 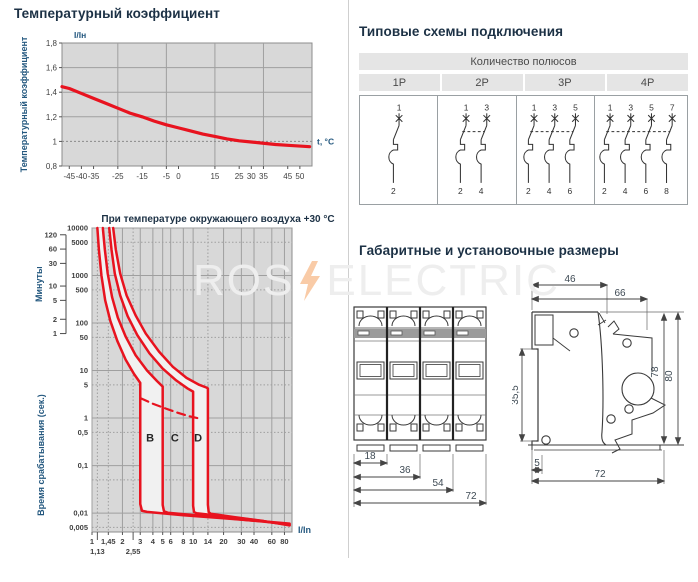 What do you see at coordinates (52, 92) in the screenshot?
I see `svg-text: 1,4` at bounding box center [52, 92].